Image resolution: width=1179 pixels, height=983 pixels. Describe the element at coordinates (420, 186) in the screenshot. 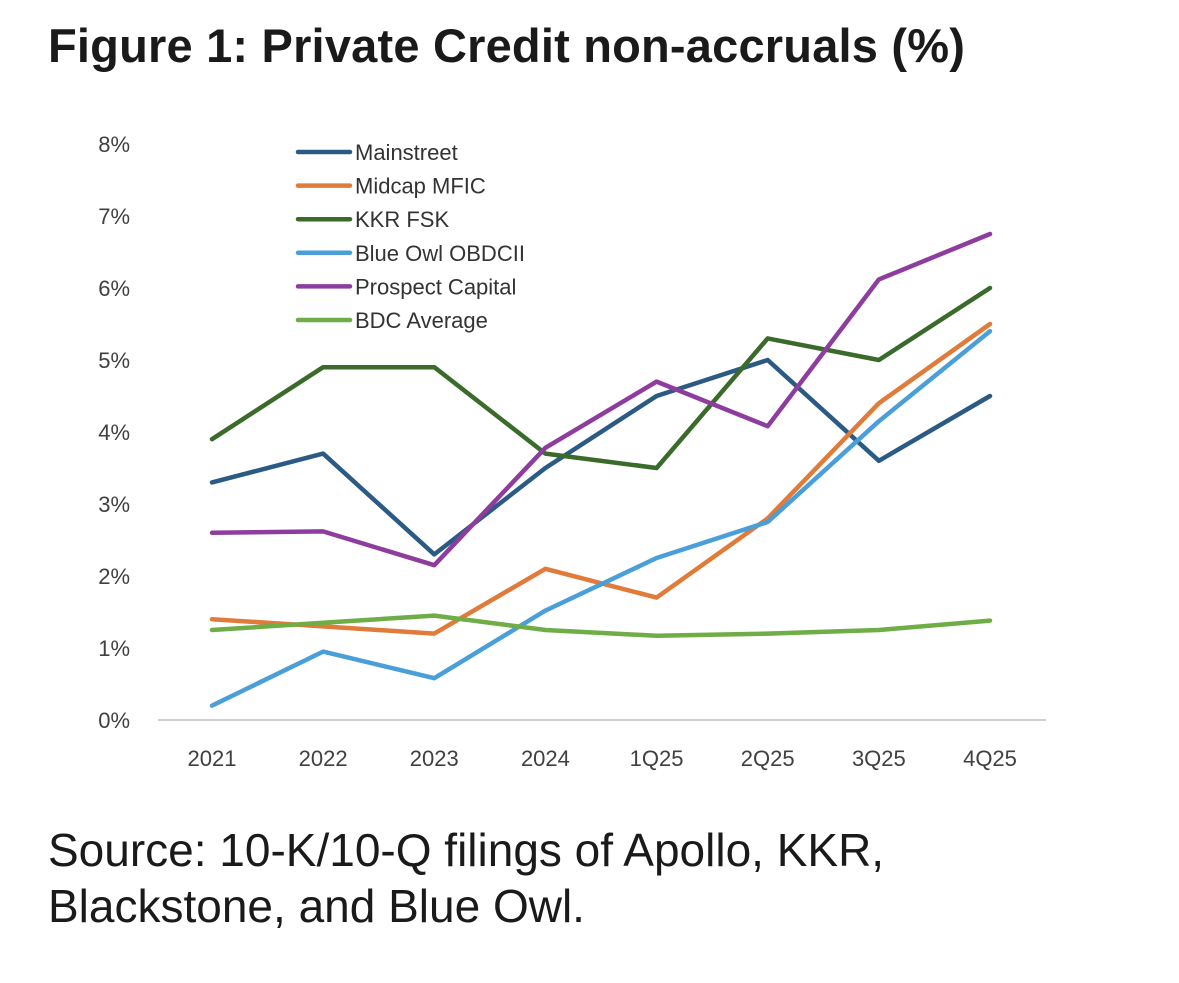

I see `legend-label-midcap-mfic: Midcap MFIC` at that location.